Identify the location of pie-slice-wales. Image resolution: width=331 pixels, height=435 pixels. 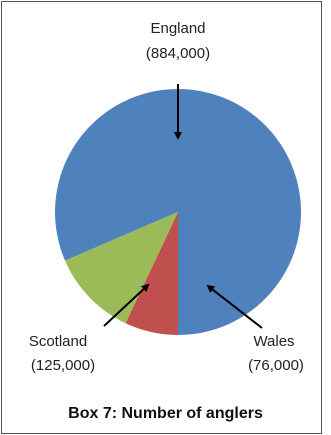
(151, 273).